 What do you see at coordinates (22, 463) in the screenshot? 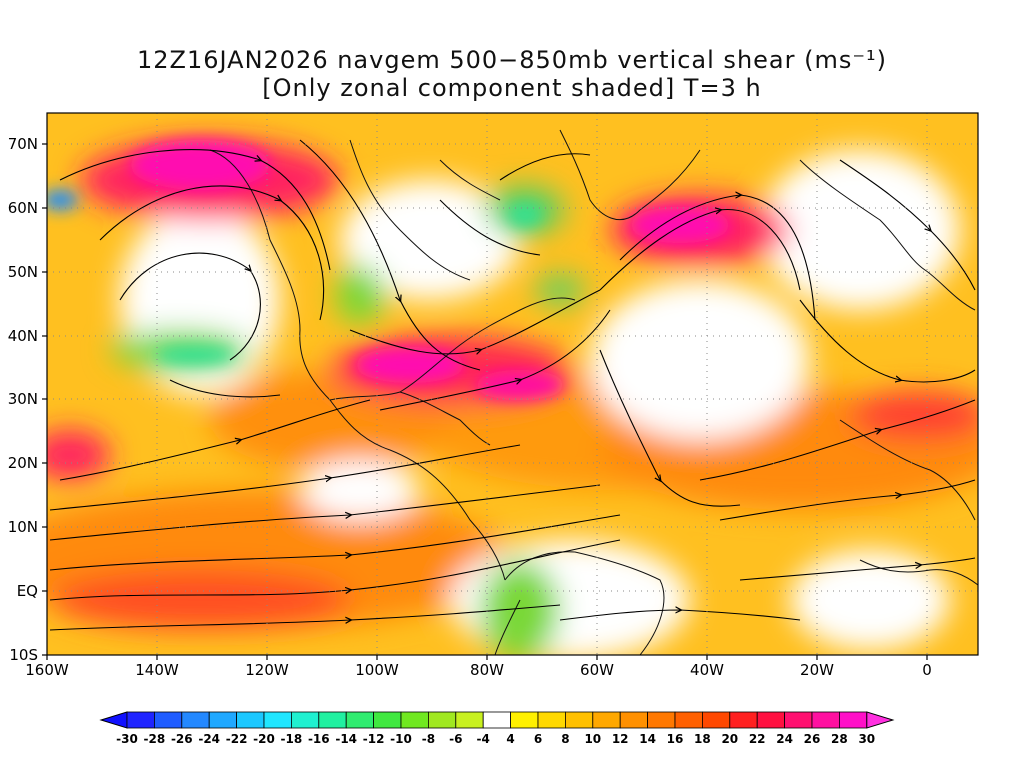
I see `lat-label-20n: 20N` at bounding box center [22, 463].